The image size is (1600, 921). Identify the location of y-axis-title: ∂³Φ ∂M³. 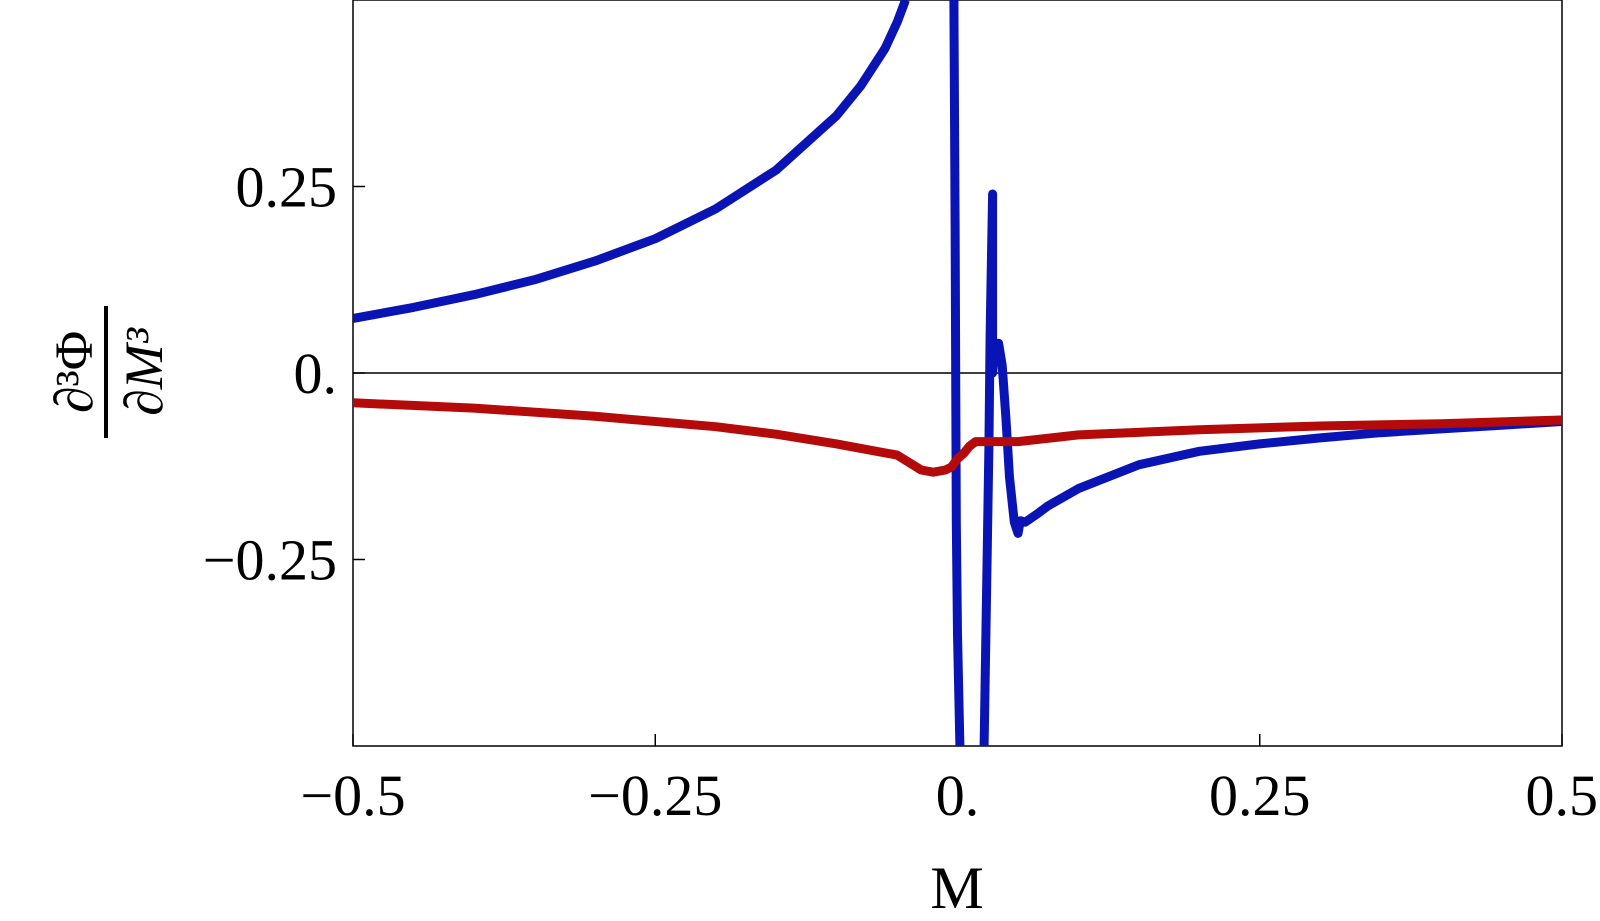
(109, 372).